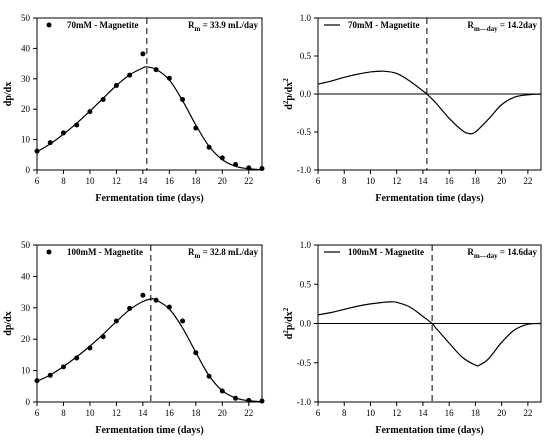 Image resolution: width=550 pixels, height=442 pixels. What do you see at coordinates (28, 402) in the screenshot?
I see `y-tick-label: 0` at bounding box center [28, 402].